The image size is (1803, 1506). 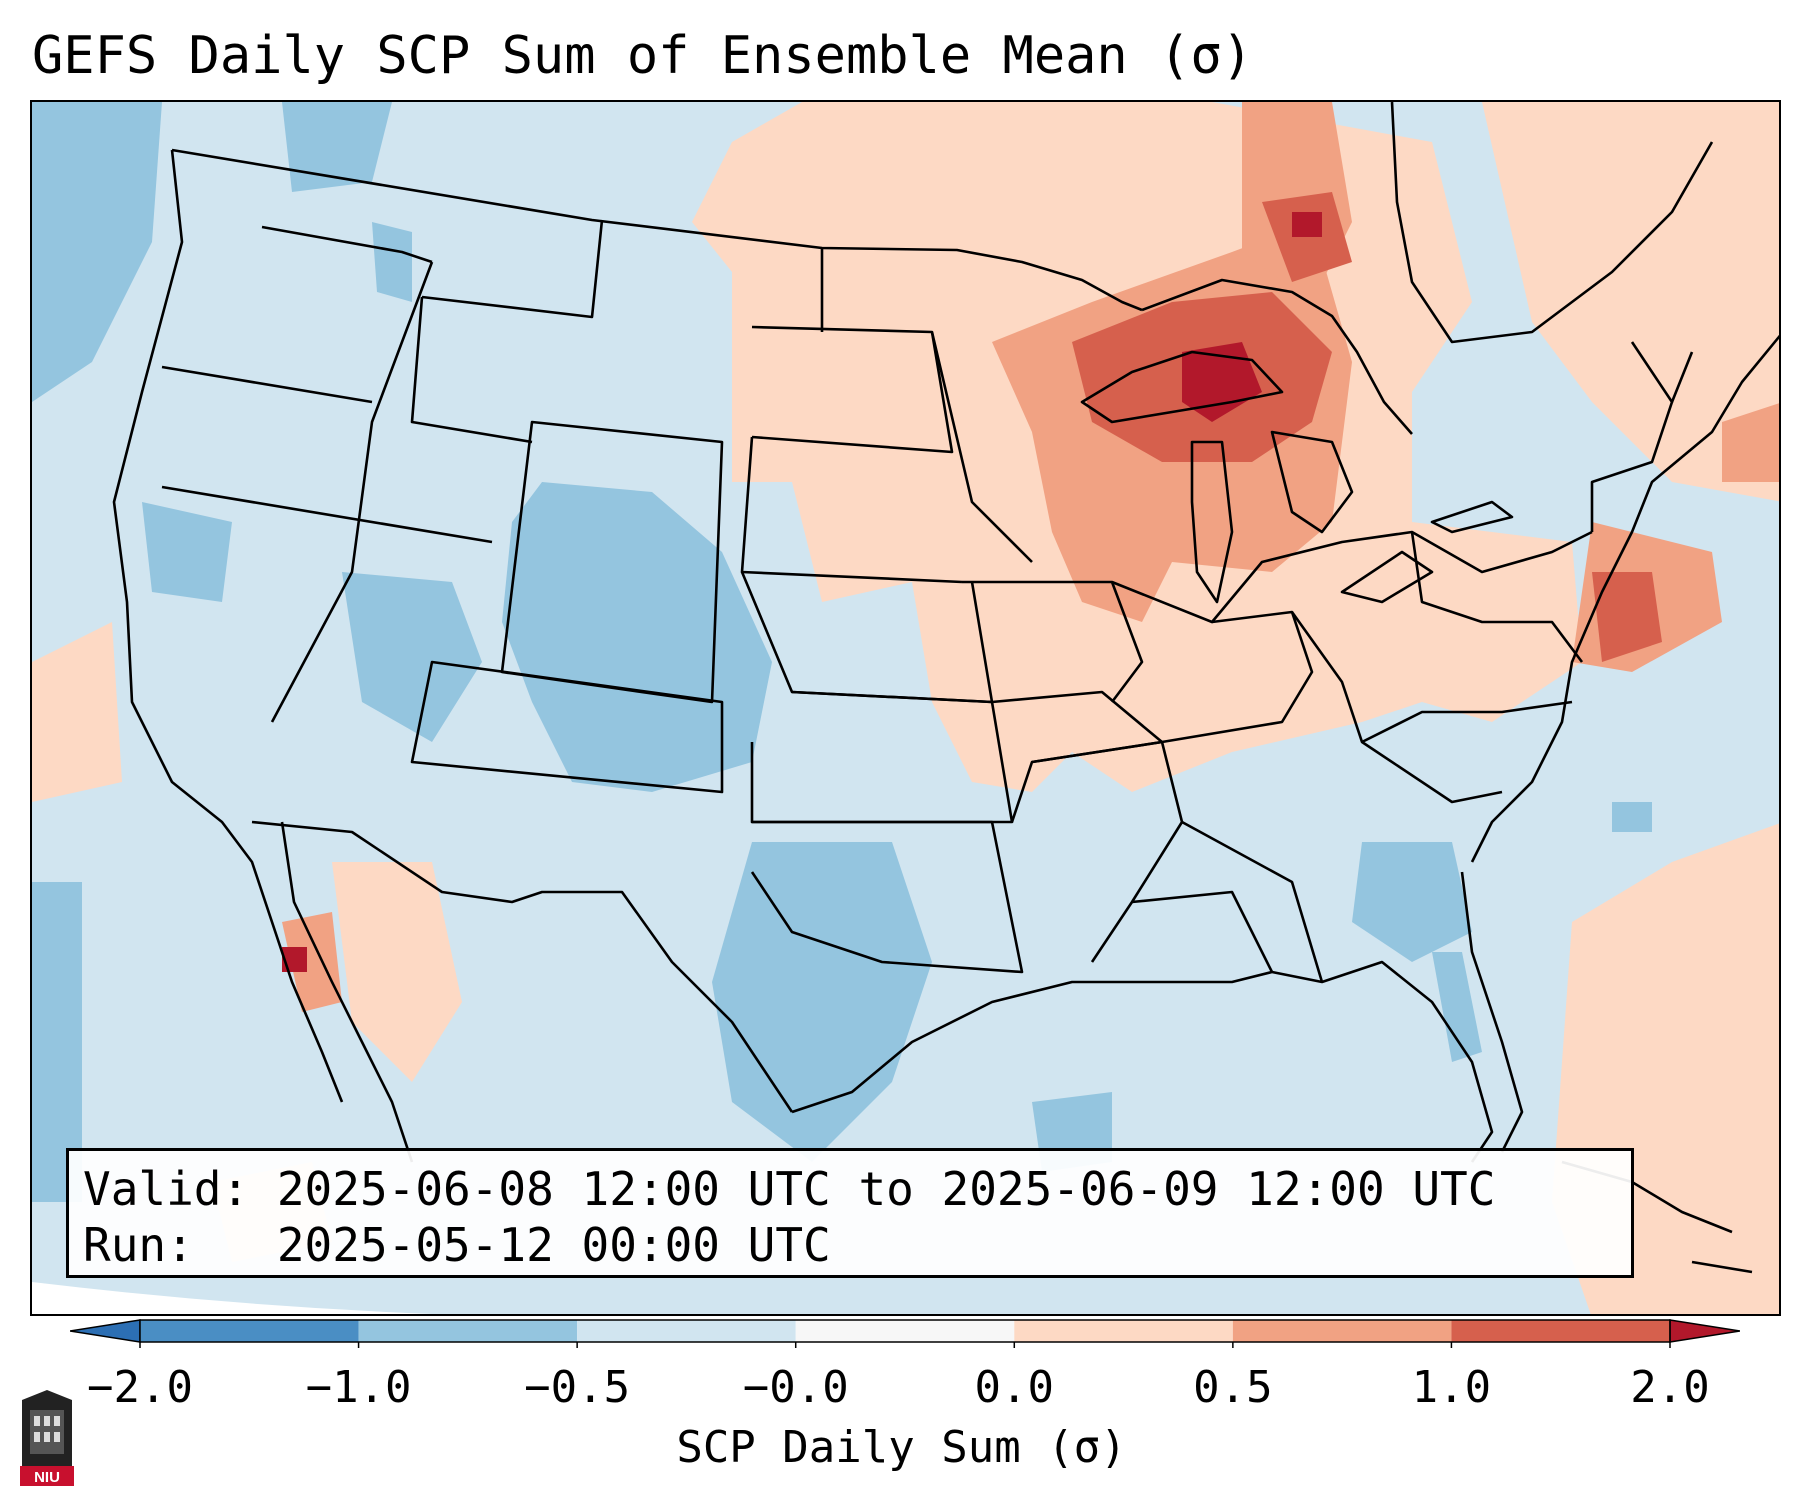 What do you see at coordinates (140, 1387) in the screenshot?
I see `colorbar-tick-label: −2.0` at bounding box center [140, 1387].